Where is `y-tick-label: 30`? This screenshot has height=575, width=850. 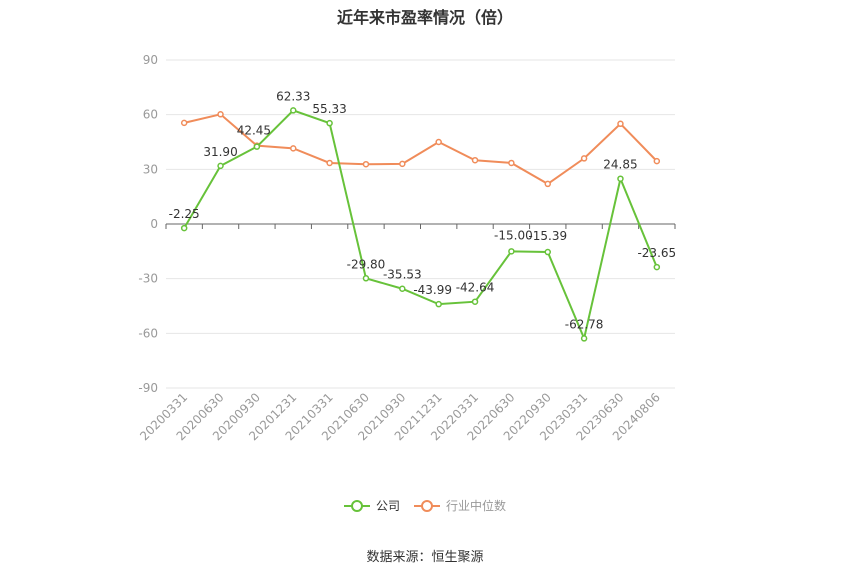 y-tick-label: 30 is located at coordinates (150, 169).